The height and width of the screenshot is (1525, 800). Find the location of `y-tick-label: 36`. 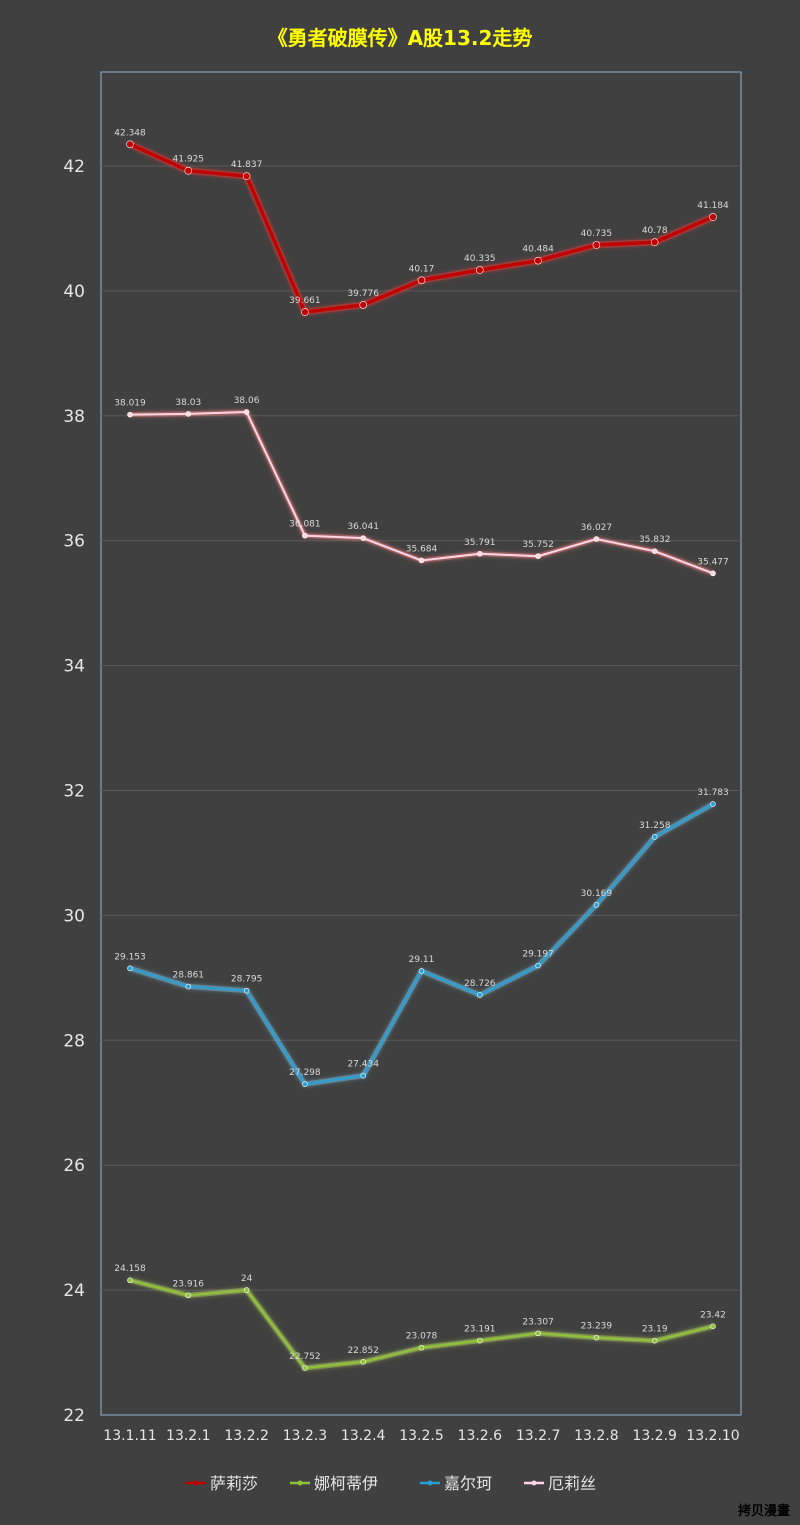

y-tick-label: 36 is located at coordinates (74, 542).